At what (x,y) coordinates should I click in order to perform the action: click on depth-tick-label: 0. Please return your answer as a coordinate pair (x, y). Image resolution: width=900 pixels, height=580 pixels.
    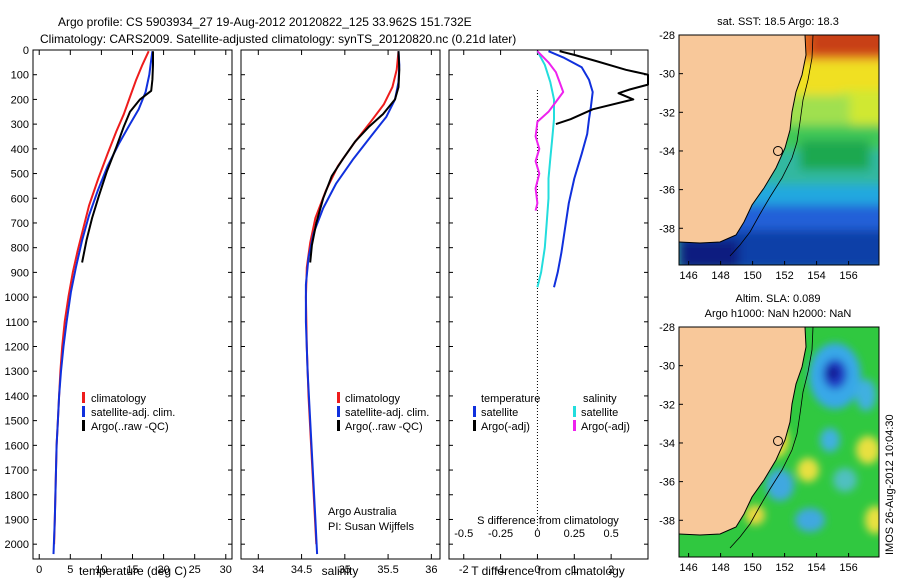
    Looking at the image, I should click on (26, 51).